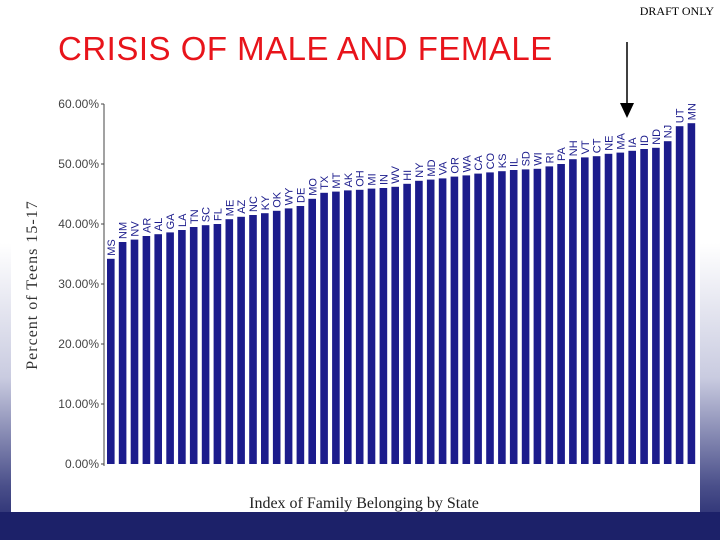  What do you see at coordinates (596, 310) in the screenshot?
I see `bar-ct` at bounding box center [596, 310].